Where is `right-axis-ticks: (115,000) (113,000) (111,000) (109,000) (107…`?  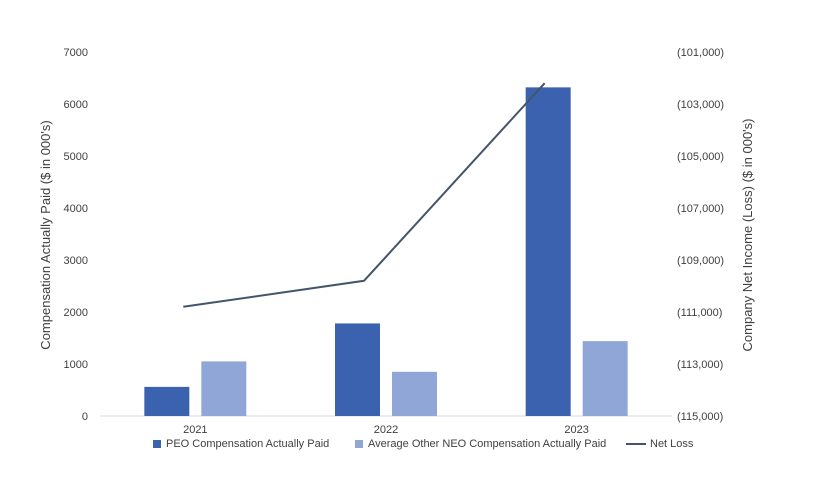
right-axis-ticks: (115,000) (113,000) (111,000) (109,000) (107… is located at coordinates (700, 235).